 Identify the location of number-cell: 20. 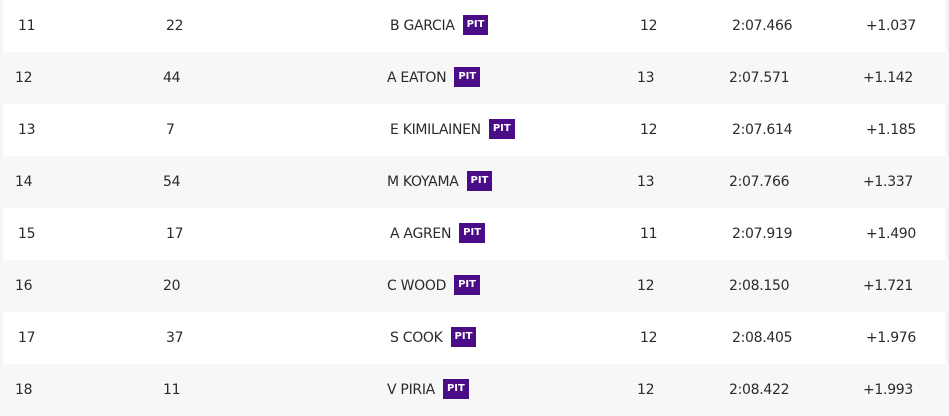
(172, 286).